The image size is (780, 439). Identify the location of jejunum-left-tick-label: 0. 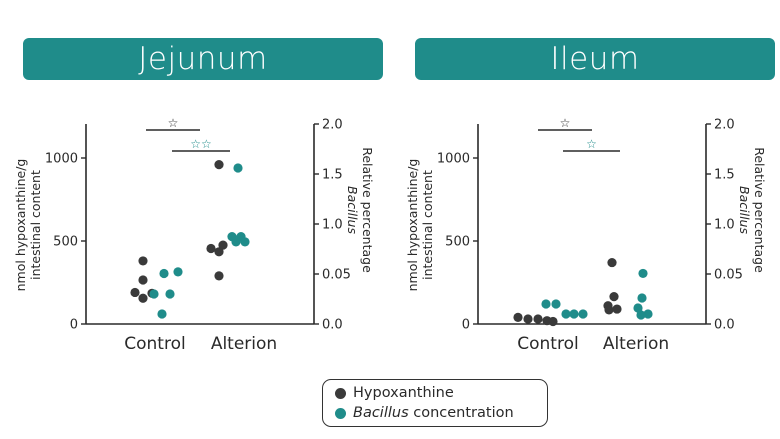
(74, 325).